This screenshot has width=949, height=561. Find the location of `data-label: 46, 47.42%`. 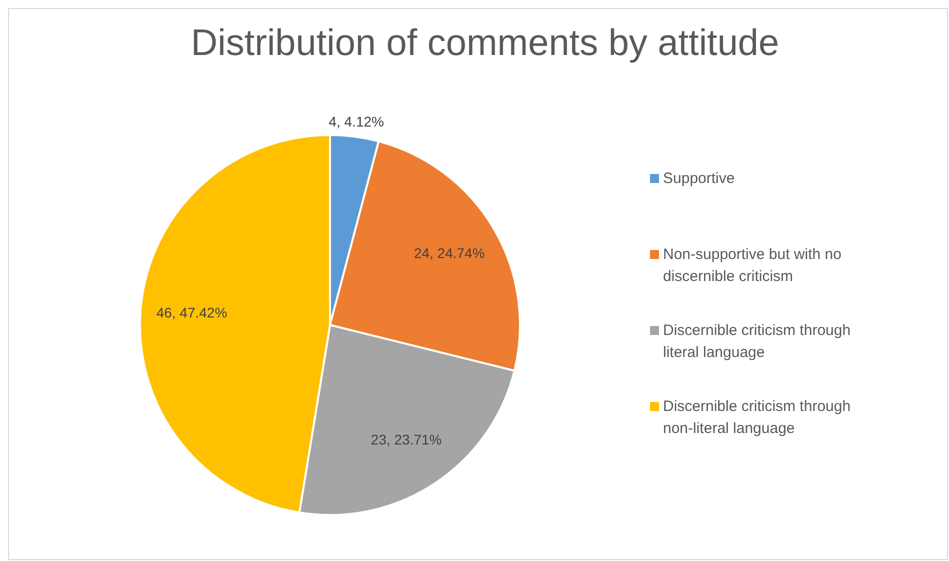

data-label: 46, 47.42% is located at coordinates (192, 312).